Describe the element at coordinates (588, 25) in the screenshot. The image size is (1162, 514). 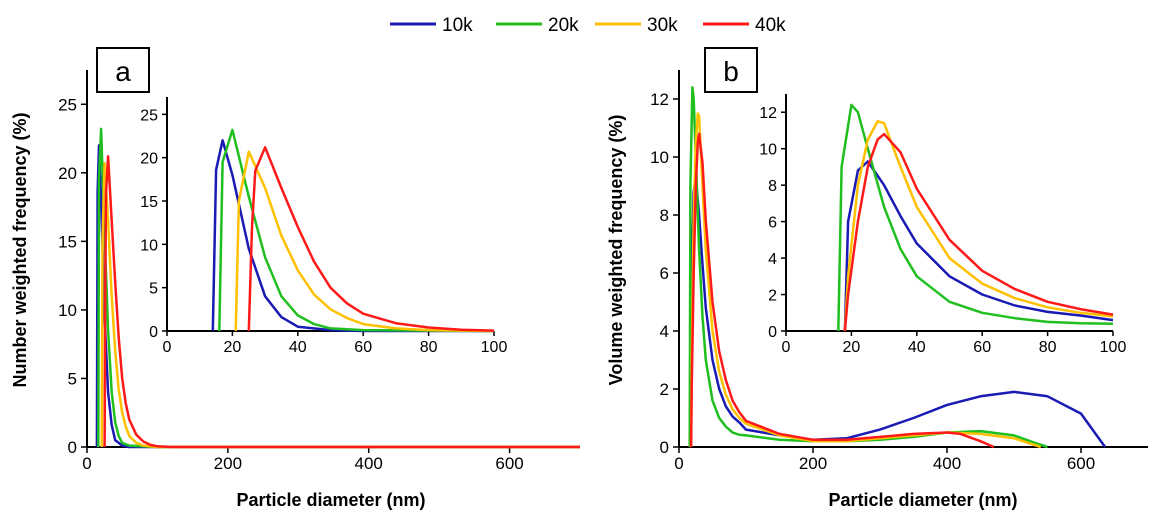
I see `legend: 10k 20k 30k 40k` at that location.